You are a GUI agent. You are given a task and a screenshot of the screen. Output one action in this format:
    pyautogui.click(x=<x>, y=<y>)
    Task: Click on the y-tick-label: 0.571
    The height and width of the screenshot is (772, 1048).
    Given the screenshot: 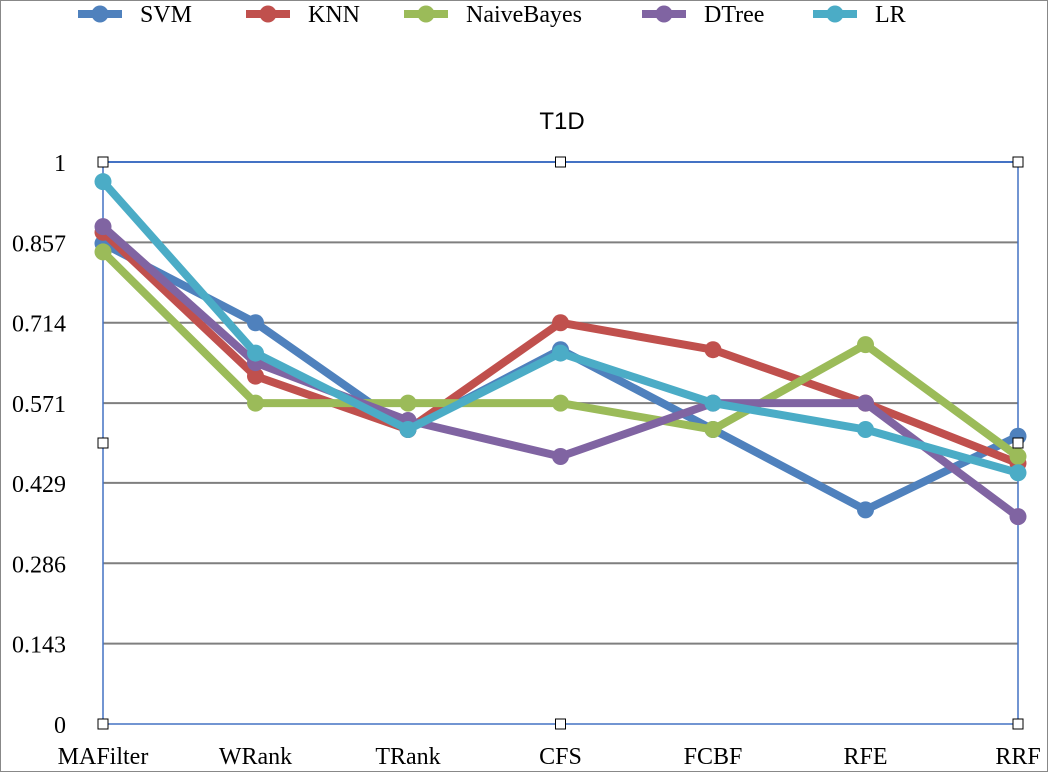 What is the action you would take?
    pyautogui.click(x=39, y=405)
    